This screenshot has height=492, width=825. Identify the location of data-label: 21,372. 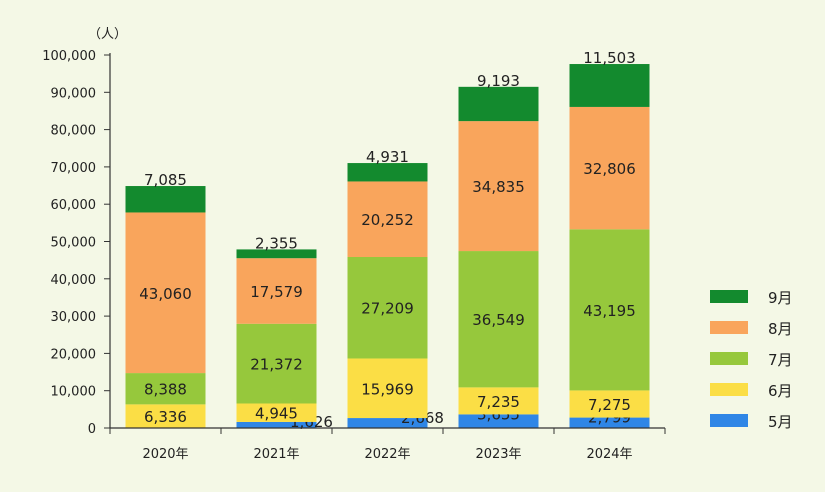
(276, 365).